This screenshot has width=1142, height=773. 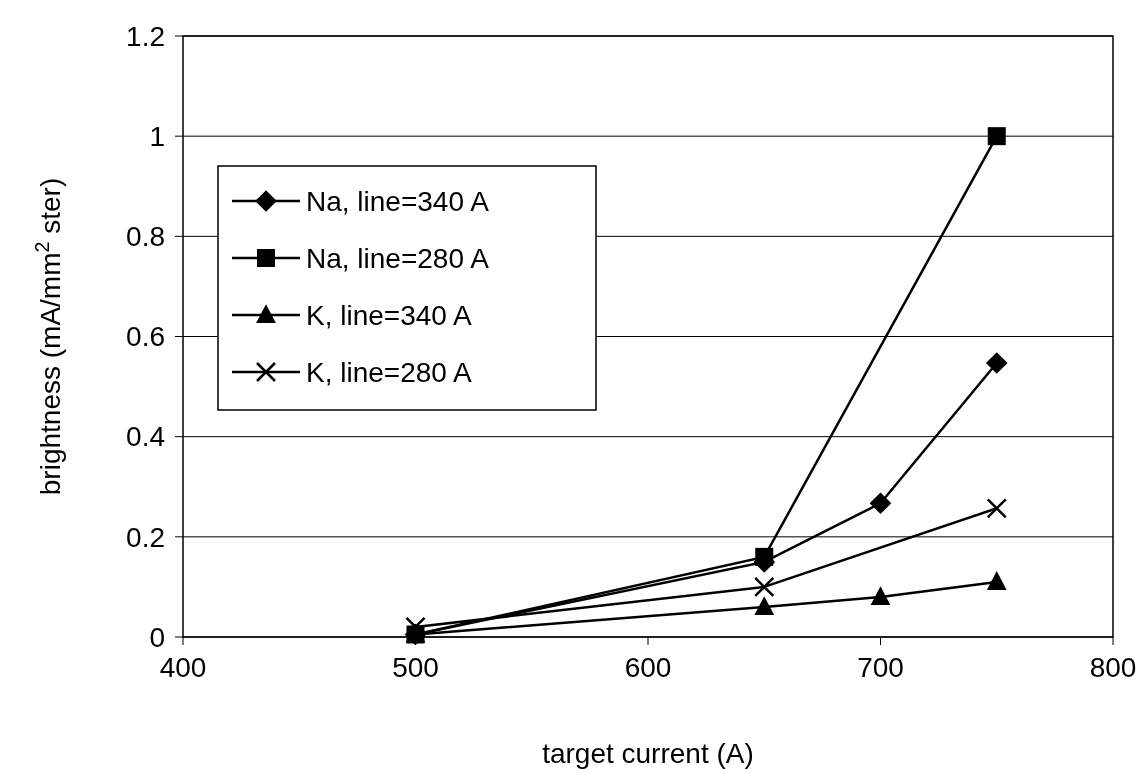 I want to click on y-tick-label: 0, so click(x=157, y=637).